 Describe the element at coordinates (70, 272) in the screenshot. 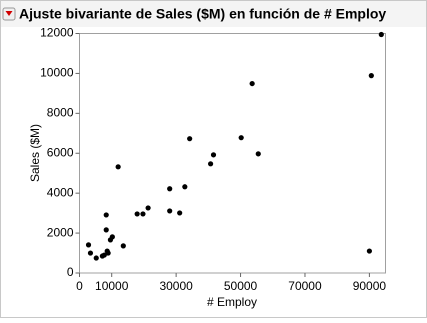

I see `y-tick-label: 0` at that location.